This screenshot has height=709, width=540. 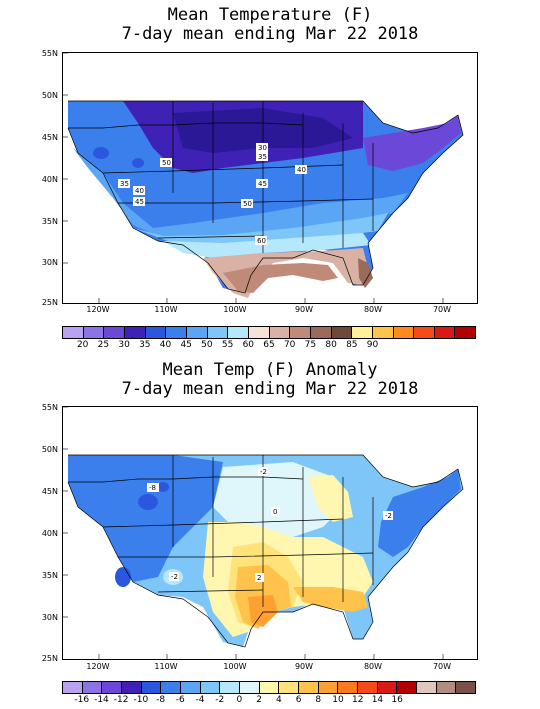 What do you see at coordinates (139, 191) in the screenshot?
I see `contour-label: 40` at bounding box center [139, 191].